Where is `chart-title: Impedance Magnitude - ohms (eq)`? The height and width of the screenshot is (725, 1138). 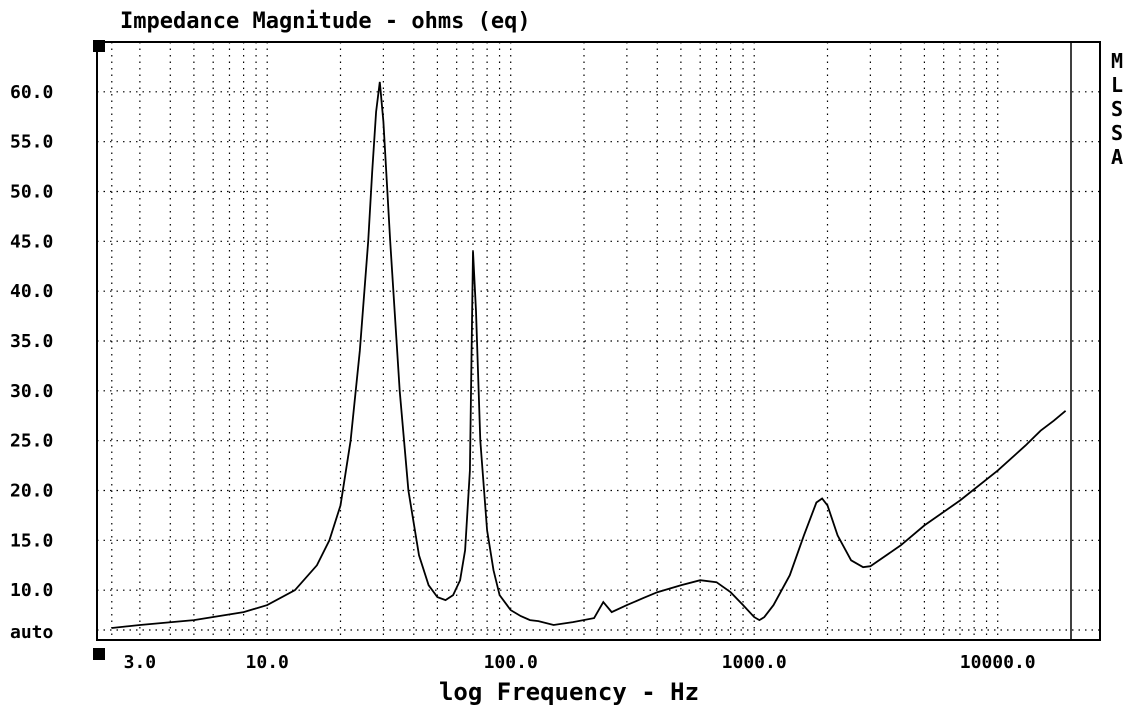 chart-title: Impedance Magnitude - ohms (eq) is located at coordinates (325, 21).